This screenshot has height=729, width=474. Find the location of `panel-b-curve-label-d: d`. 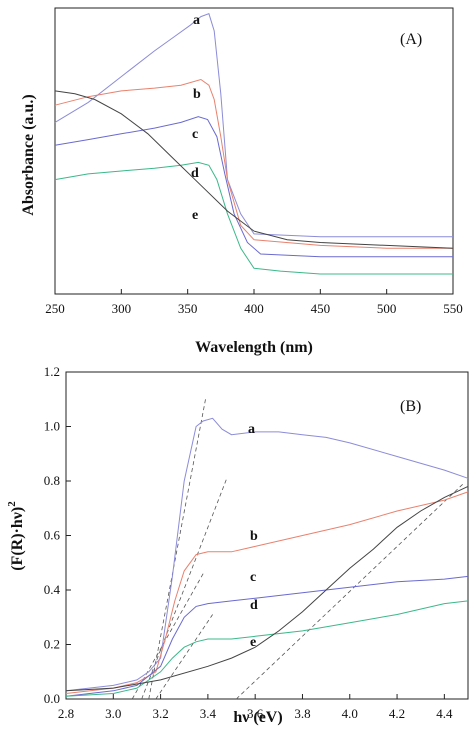

panel-b-curve-label-d: d is located at coordinates (254, 605).